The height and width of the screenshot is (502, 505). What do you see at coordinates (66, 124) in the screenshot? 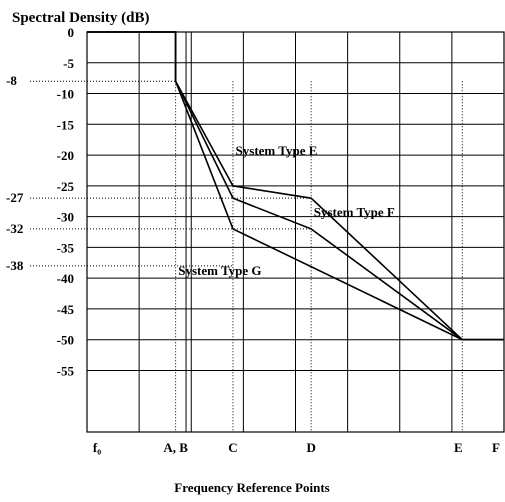
I see `y-tick-label-3: -15` at bounding box center [66, 124].